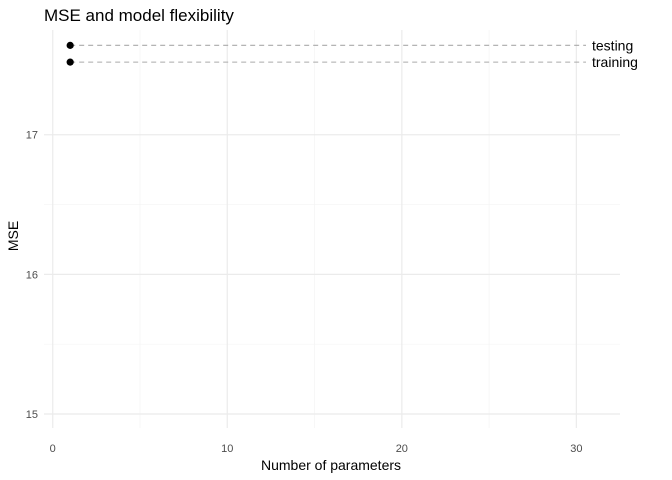 Image resolution: width=672 pixels, height=480 pixels. I want to click on y-tick-label: 15, so click(32, 415).